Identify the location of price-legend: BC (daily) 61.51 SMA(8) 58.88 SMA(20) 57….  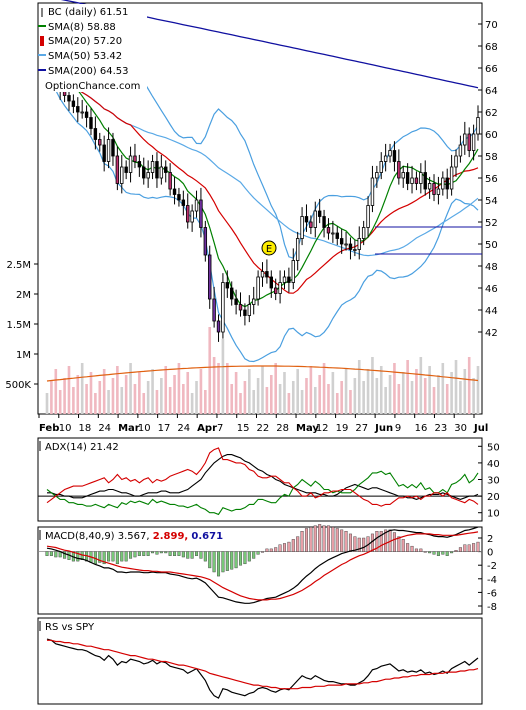
(92, 48).